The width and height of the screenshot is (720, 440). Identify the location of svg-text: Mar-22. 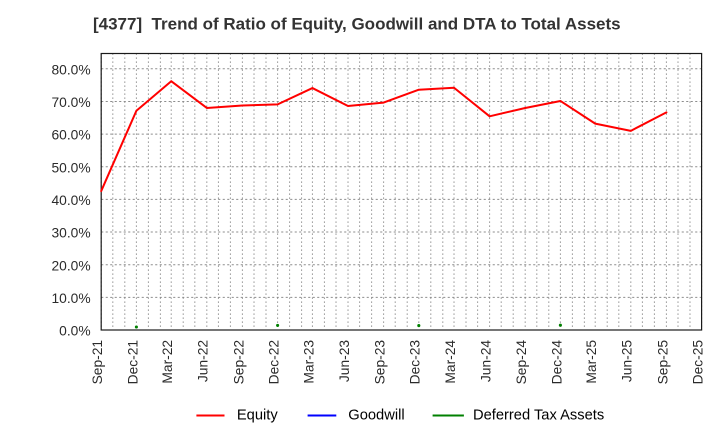
(167, 362).